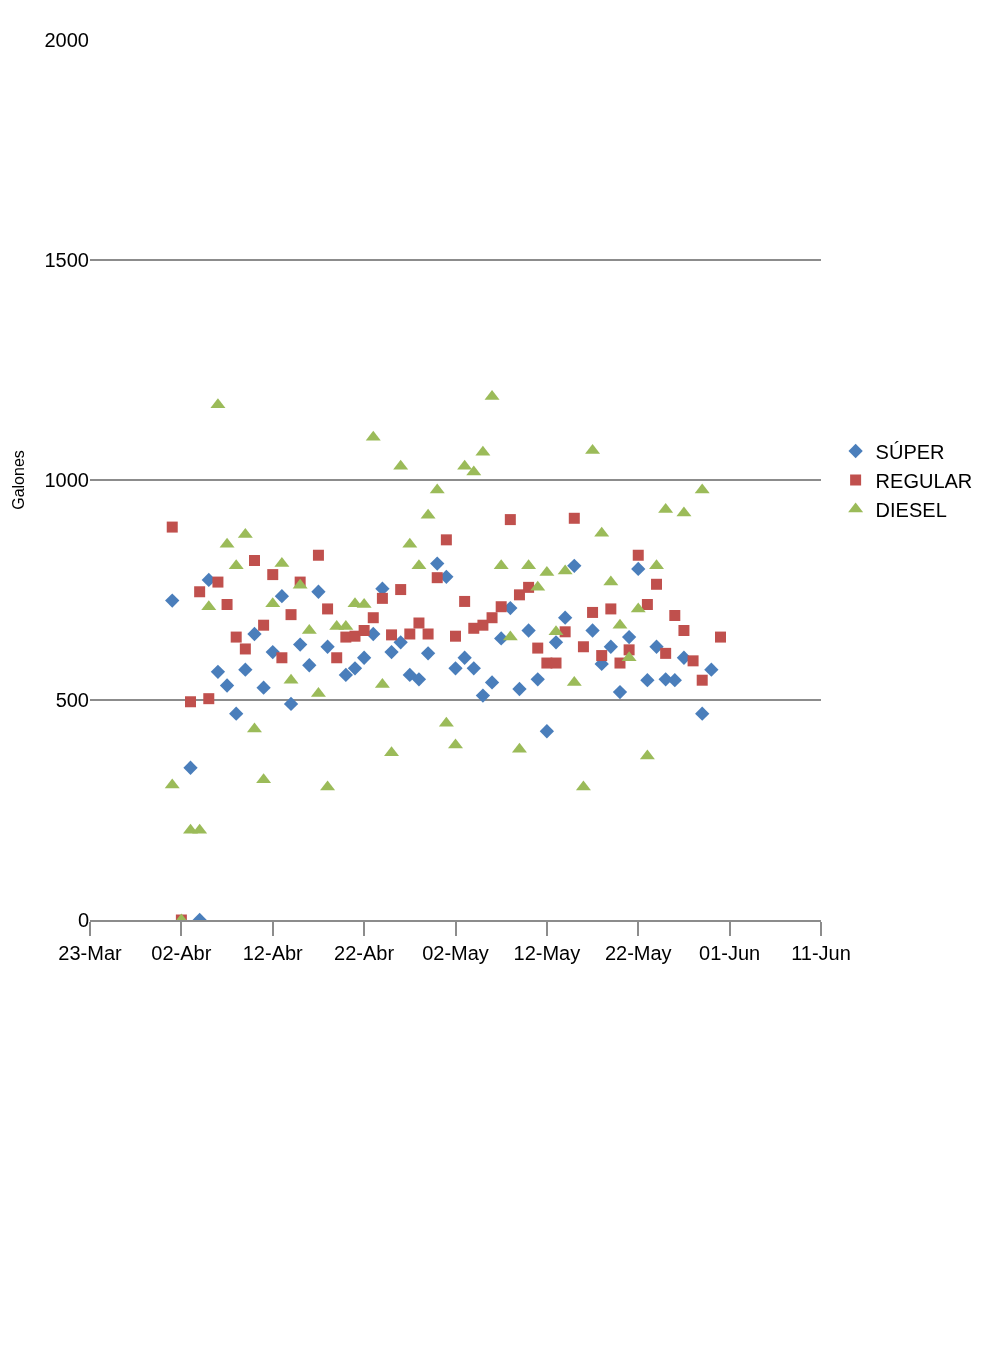  Describe the element at coordinates (90, 953) in the screenshot. I see `x-tick-label: 23-Mar` at that location.